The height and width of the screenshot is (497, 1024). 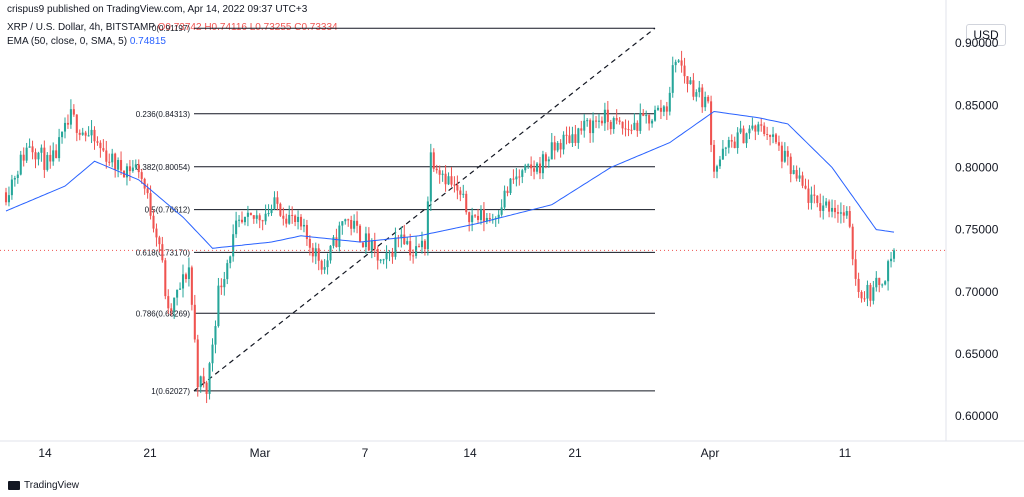 I want to click on fib-level-label: 0.382(0.80054), so click(x=163, y=167).